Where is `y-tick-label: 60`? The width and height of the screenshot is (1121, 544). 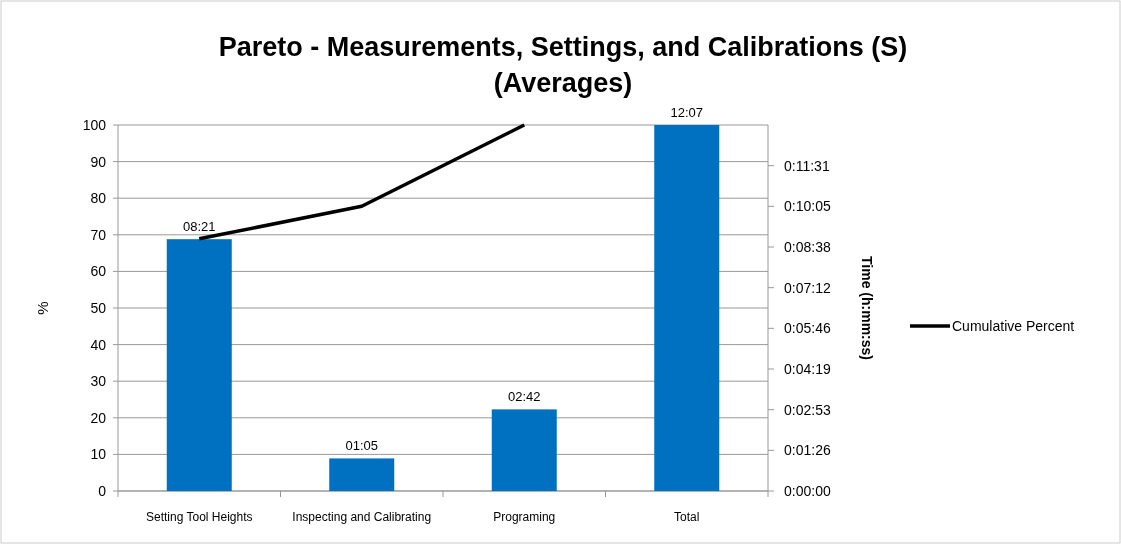
y-tick-label: 60 is located at coordinates (98, 271).